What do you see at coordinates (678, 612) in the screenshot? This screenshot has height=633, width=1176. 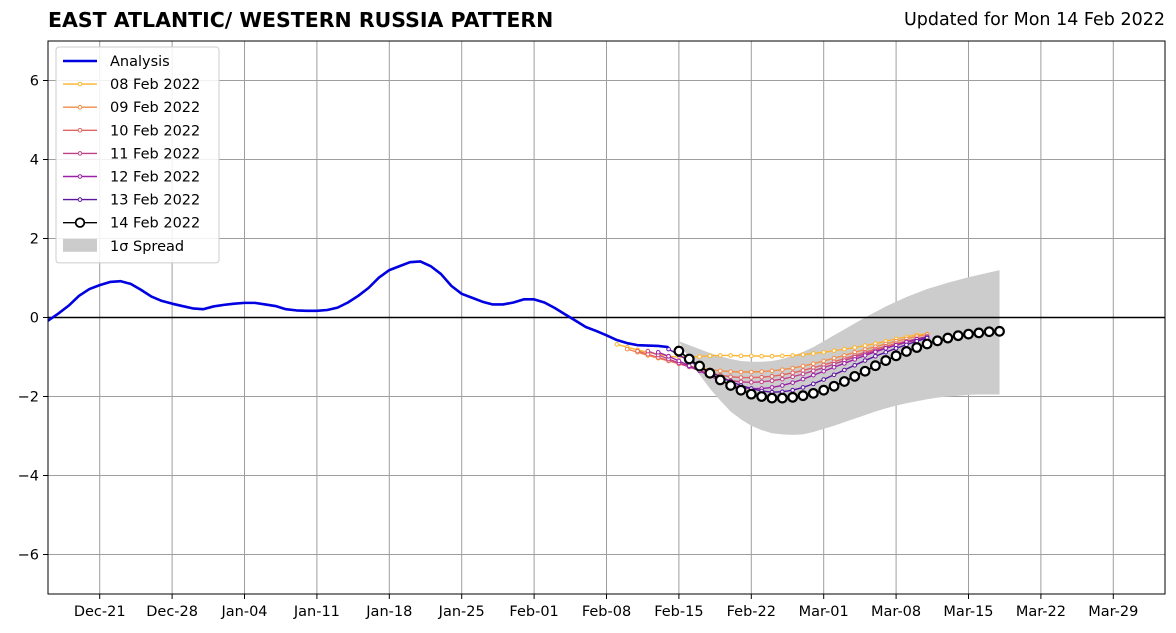 I see `x-tick-label: Feb-15` at bounding box center [678, 612].